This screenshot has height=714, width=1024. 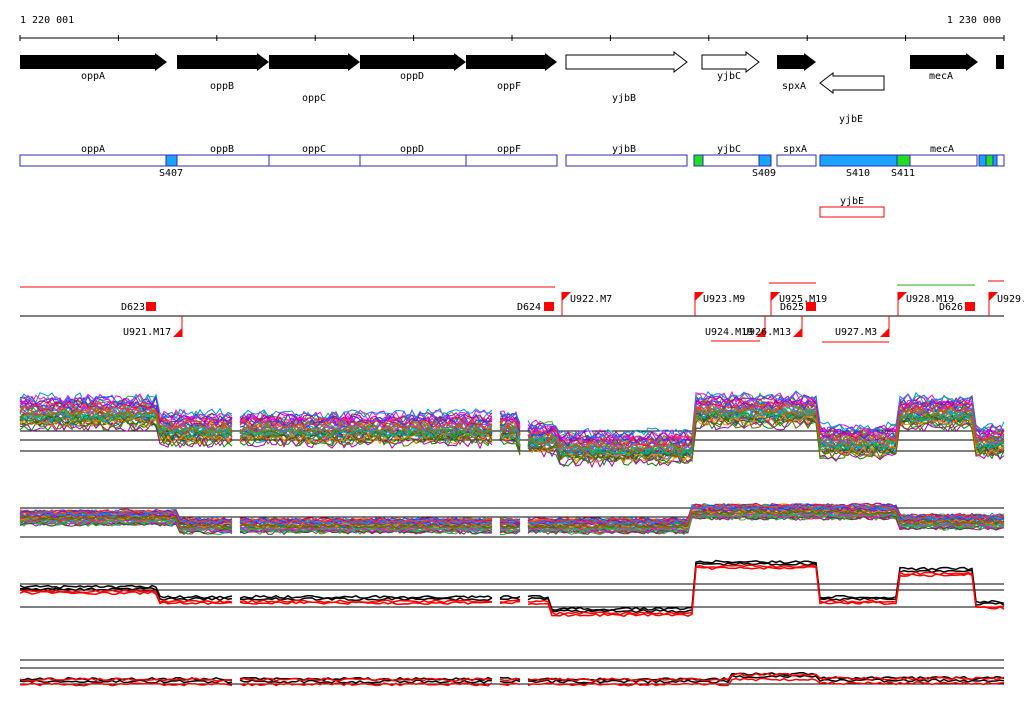 I want to click on segment-highlight-s409, so click(x=765, y=160).